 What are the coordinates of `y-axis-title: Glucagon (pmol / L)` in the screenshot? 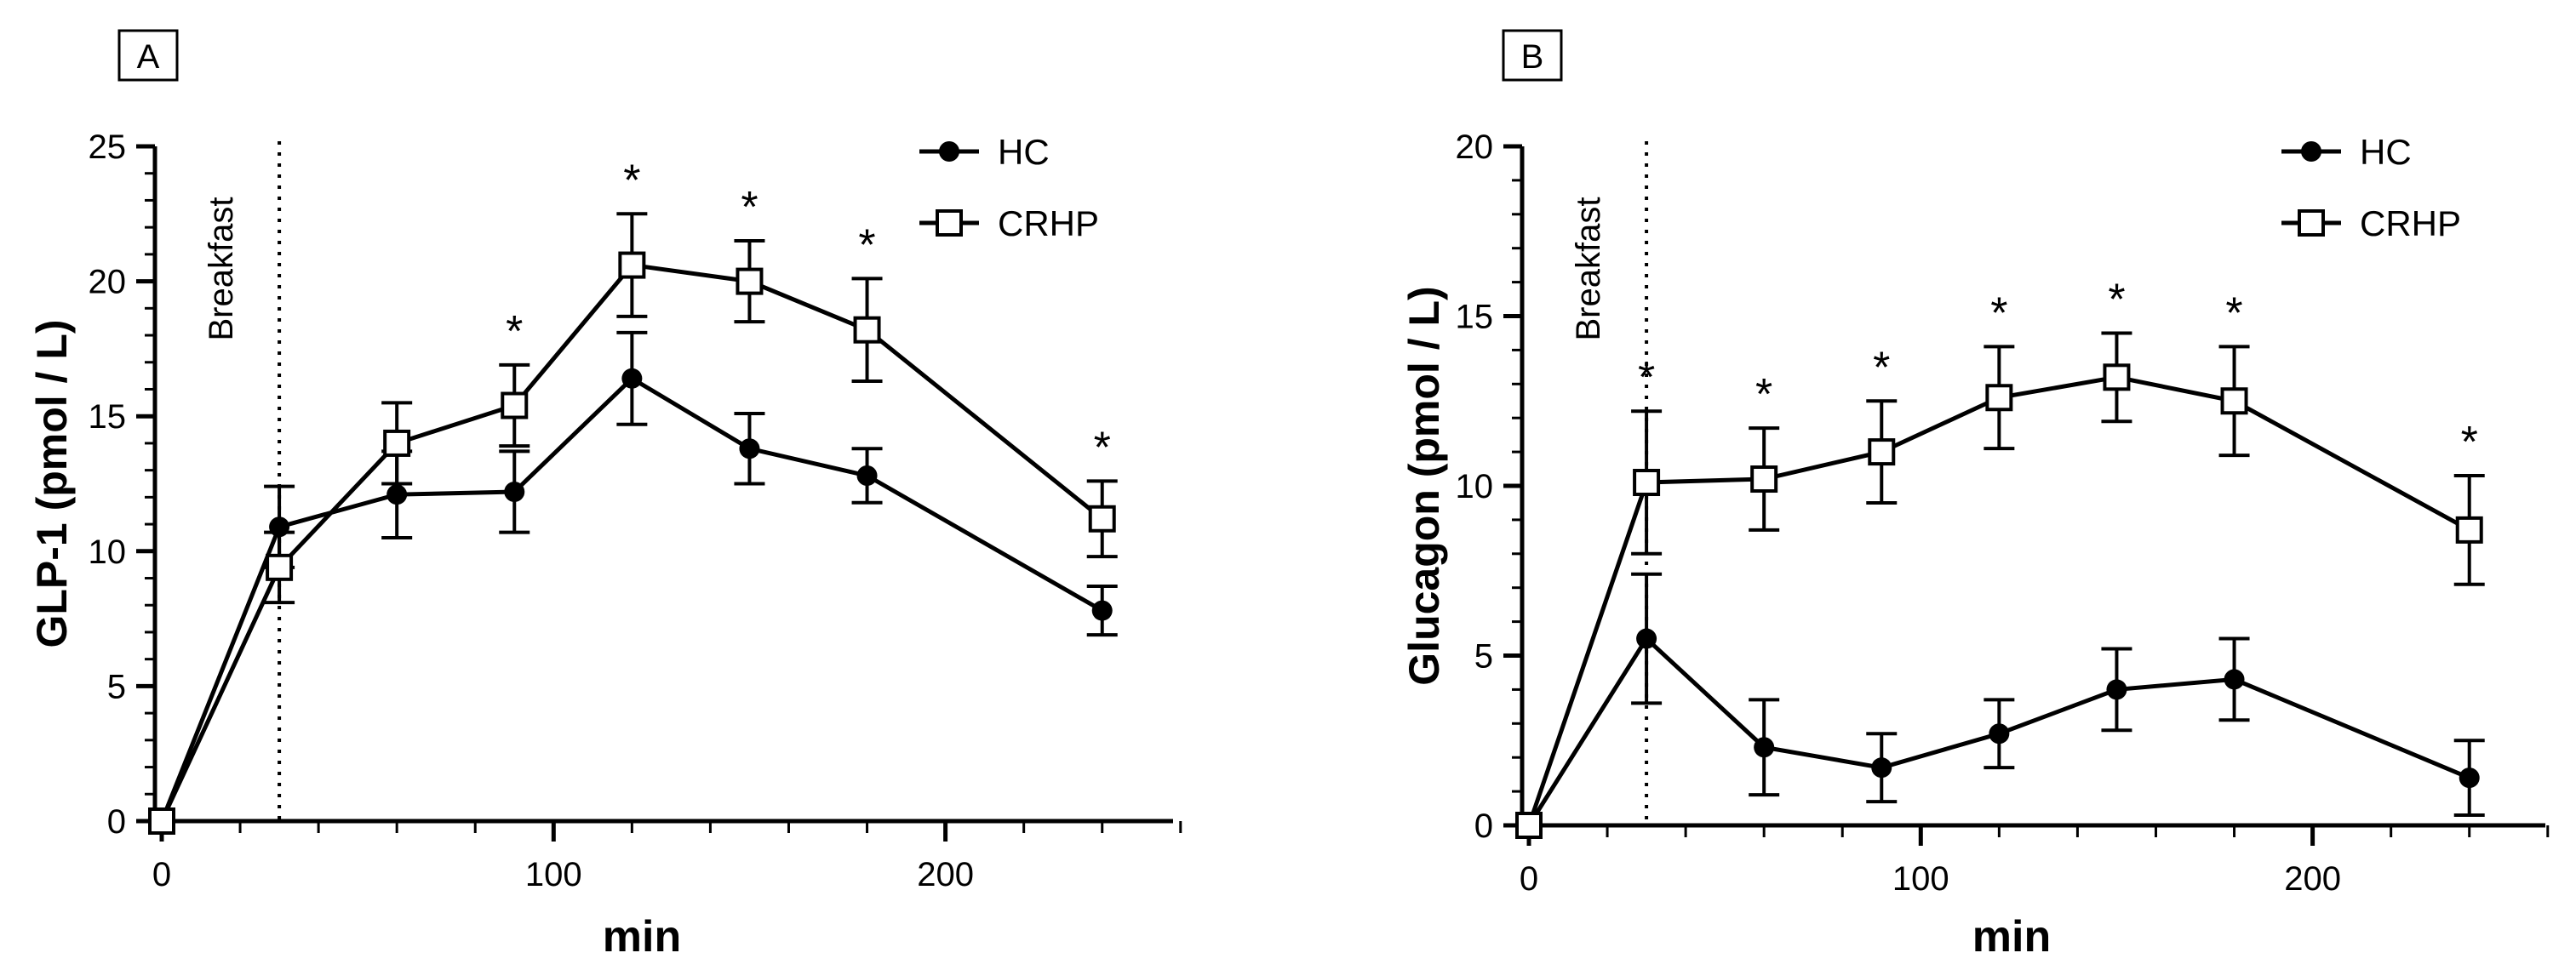 It's located at (1424, 485).